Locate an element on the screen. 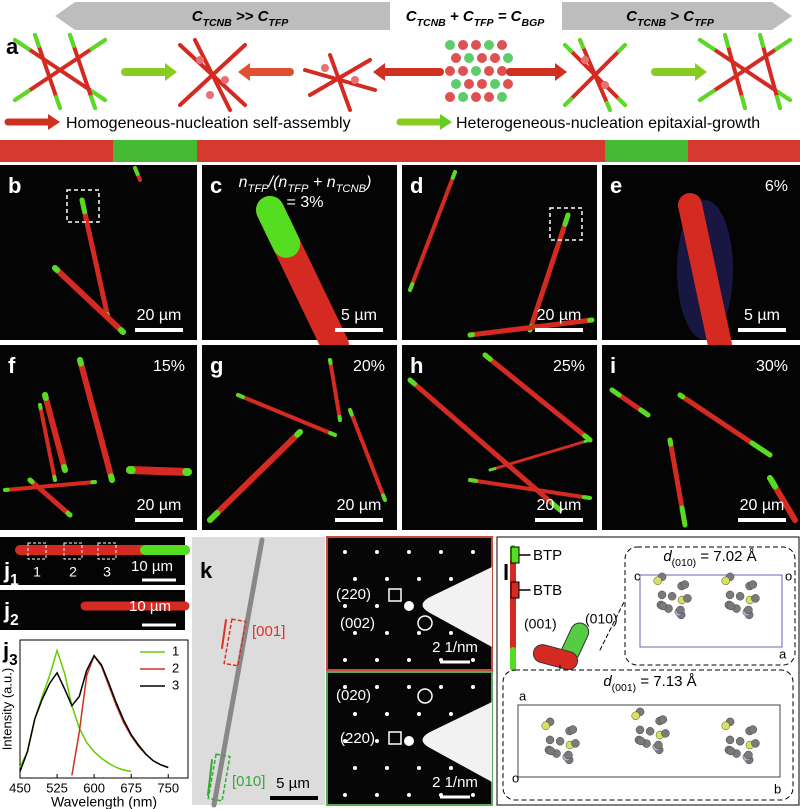 This screenshot has width=800, height=809. series-line is located at coordinates (94, 713).